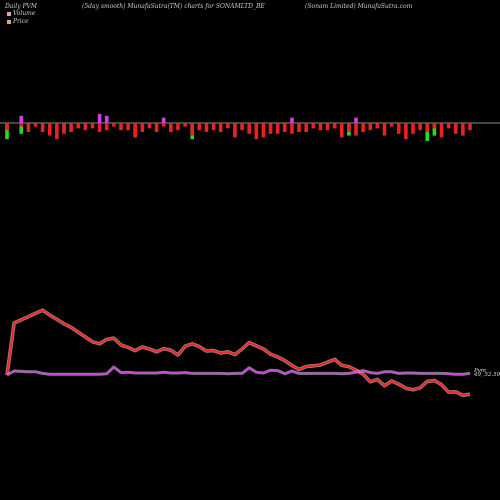 This screenshot has width=500, height=500. I want to click on pvm-line, so click(238, 371).